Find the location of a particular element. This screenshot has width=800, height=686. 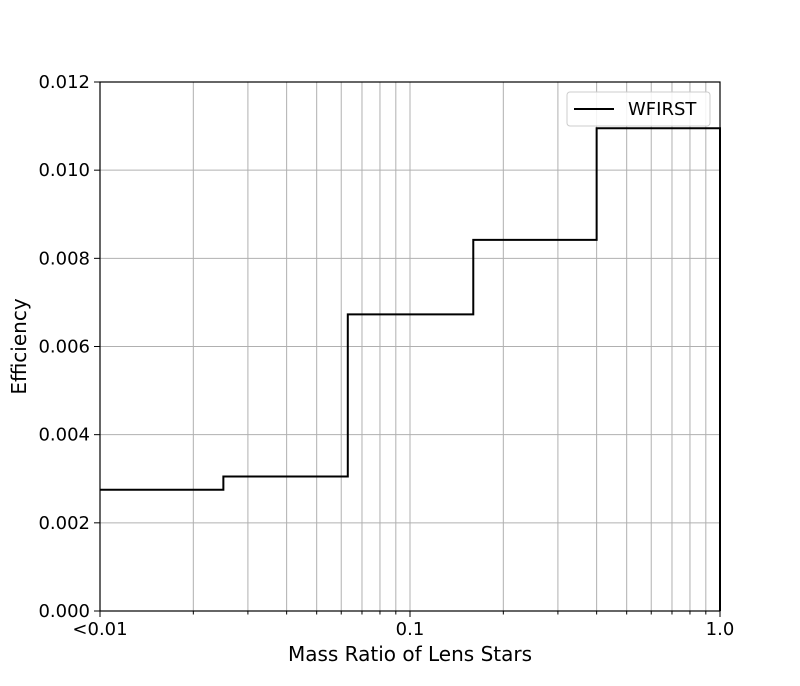

legend: WFIRST is located at coordinates (638, 109).